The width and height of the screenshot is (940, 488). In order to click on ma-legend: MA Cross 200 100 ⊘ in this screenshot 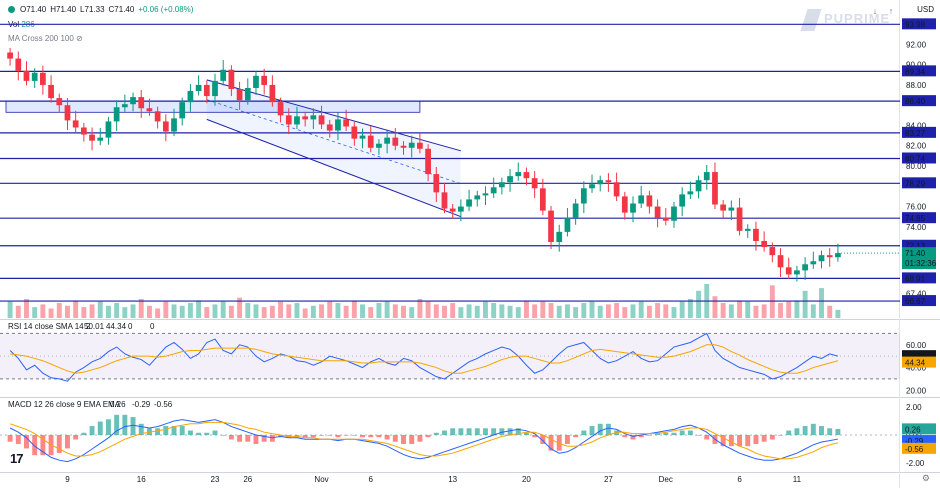, I will do `click(45, 38)`.